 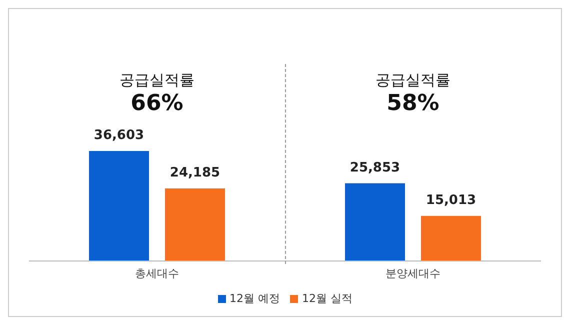 What do you see at coordinates (375, 168) in the screenshot?
I see `data-label: 25,853` at bounding box center [375, 168].